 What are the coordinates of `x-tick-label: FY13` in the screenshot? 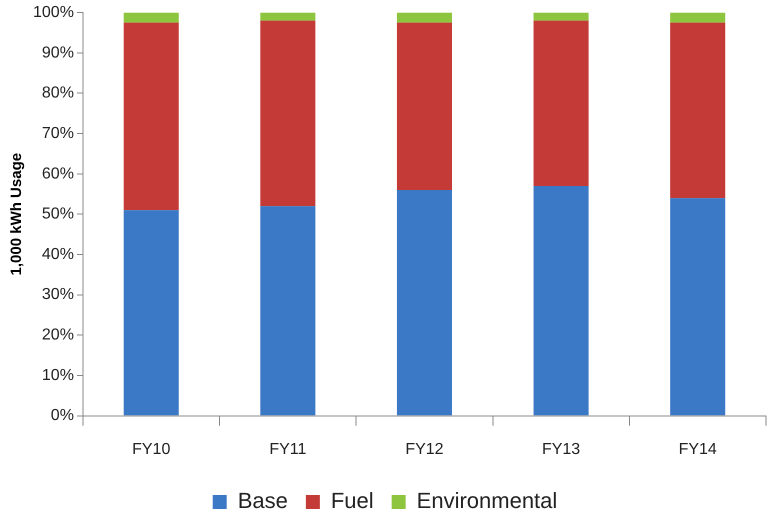 It's located at (561, 449).